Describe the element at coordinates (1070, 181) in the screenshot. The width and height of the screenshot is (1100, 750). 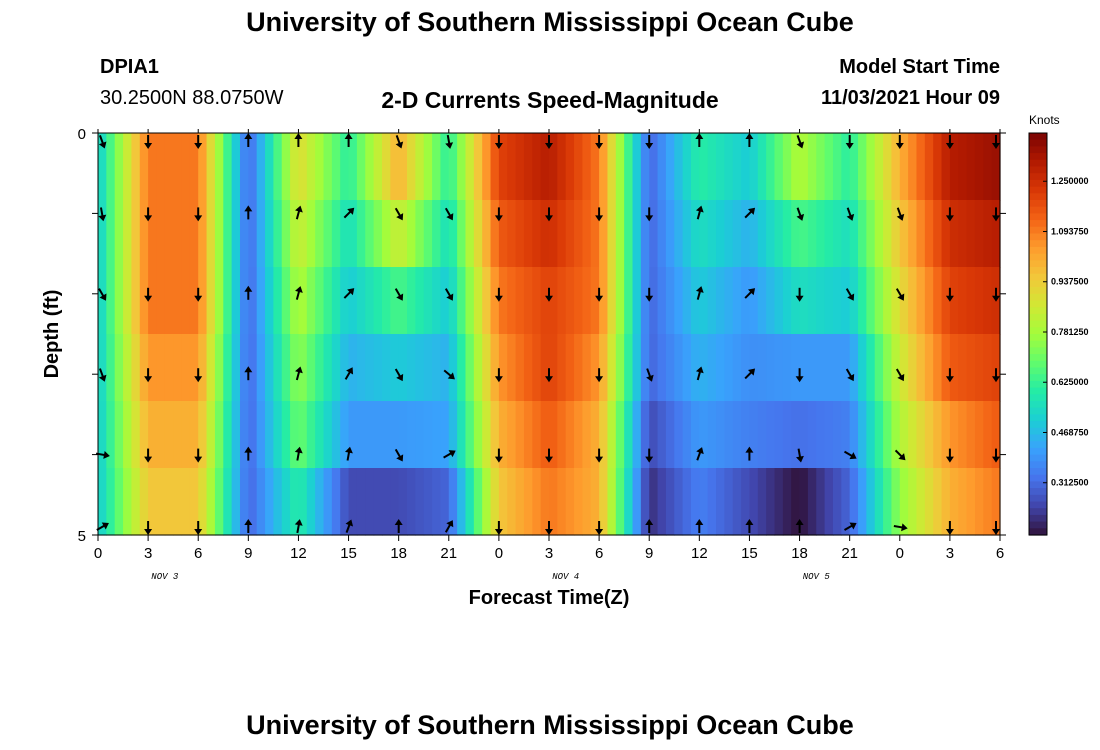
I see `colorbar-tick-label: 1.250000` at that location.